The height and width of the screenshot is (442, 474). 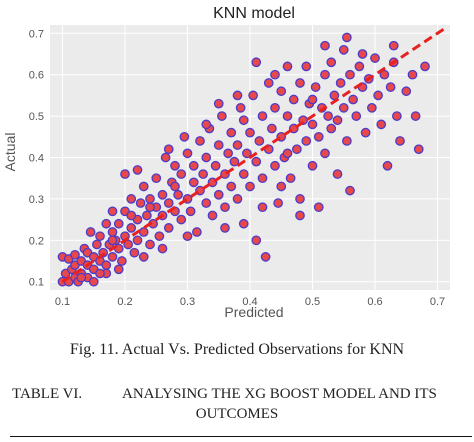 What do you see at coordinates (36, 117) in the screenshot?
I see `y-tick-label: 0.5` at bounding box center [36, 117].